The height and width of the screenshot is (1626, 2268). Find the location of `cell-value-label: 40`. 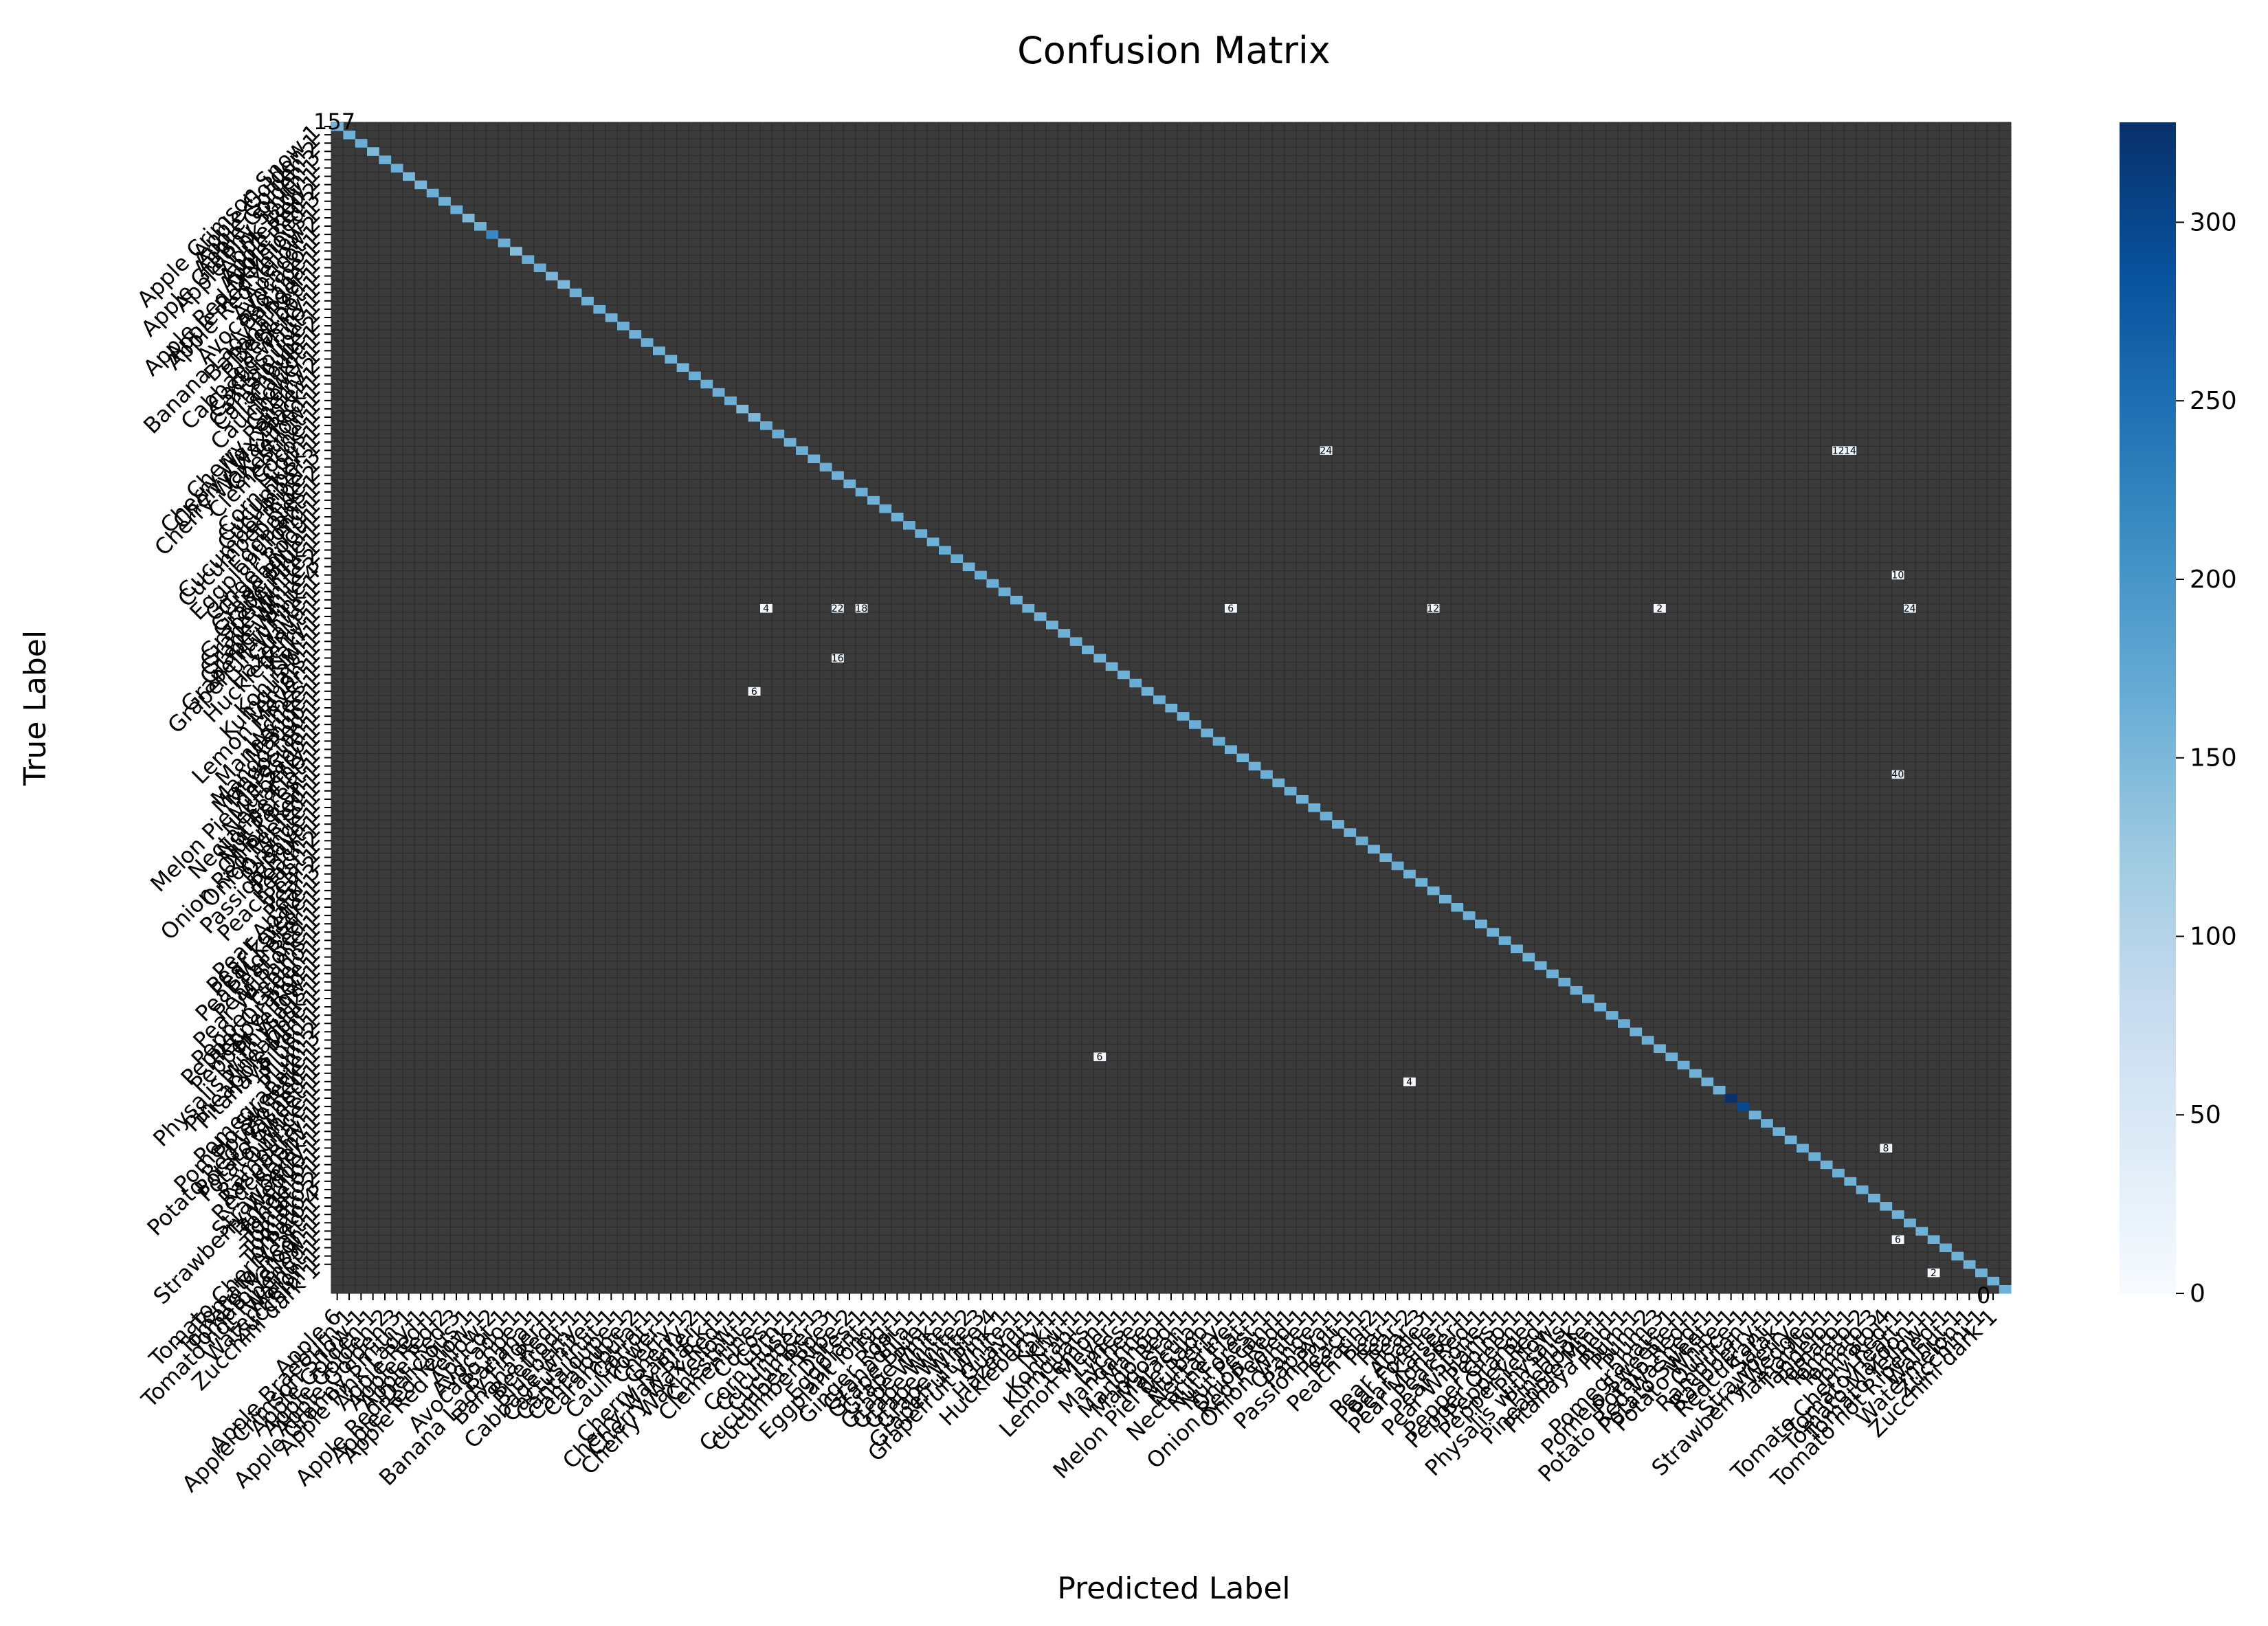

cell-value-label: 40 is located at coordinates (1898, 776).